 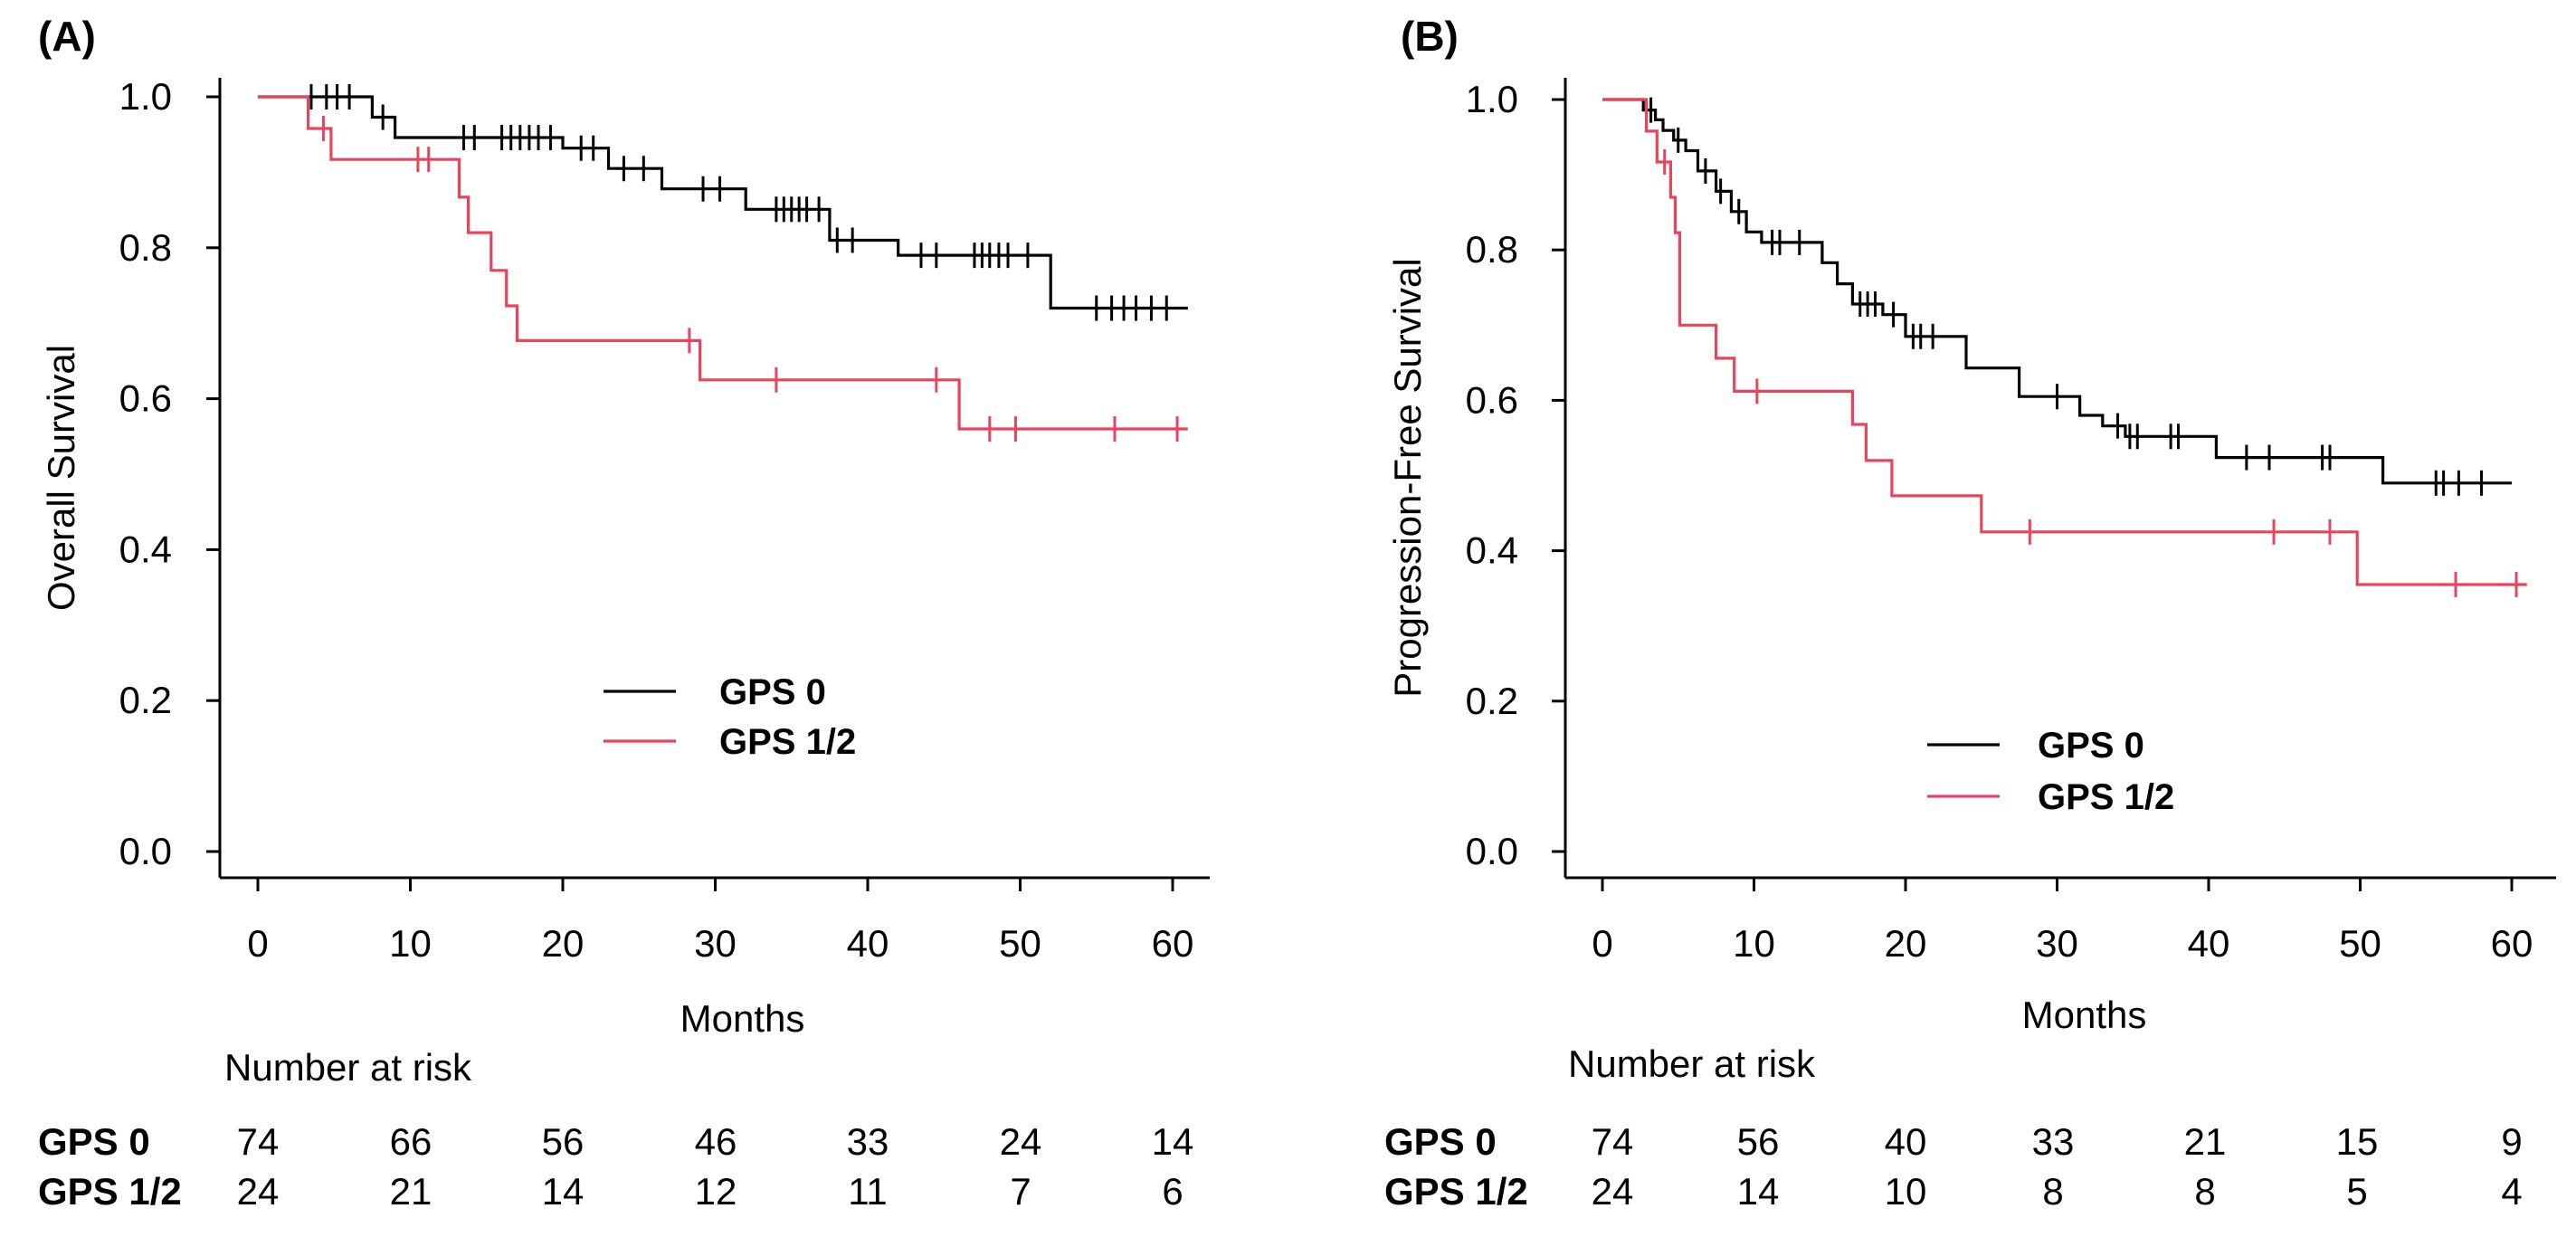 I want to click on risk-value: 12, so click(x=716, y=1191).